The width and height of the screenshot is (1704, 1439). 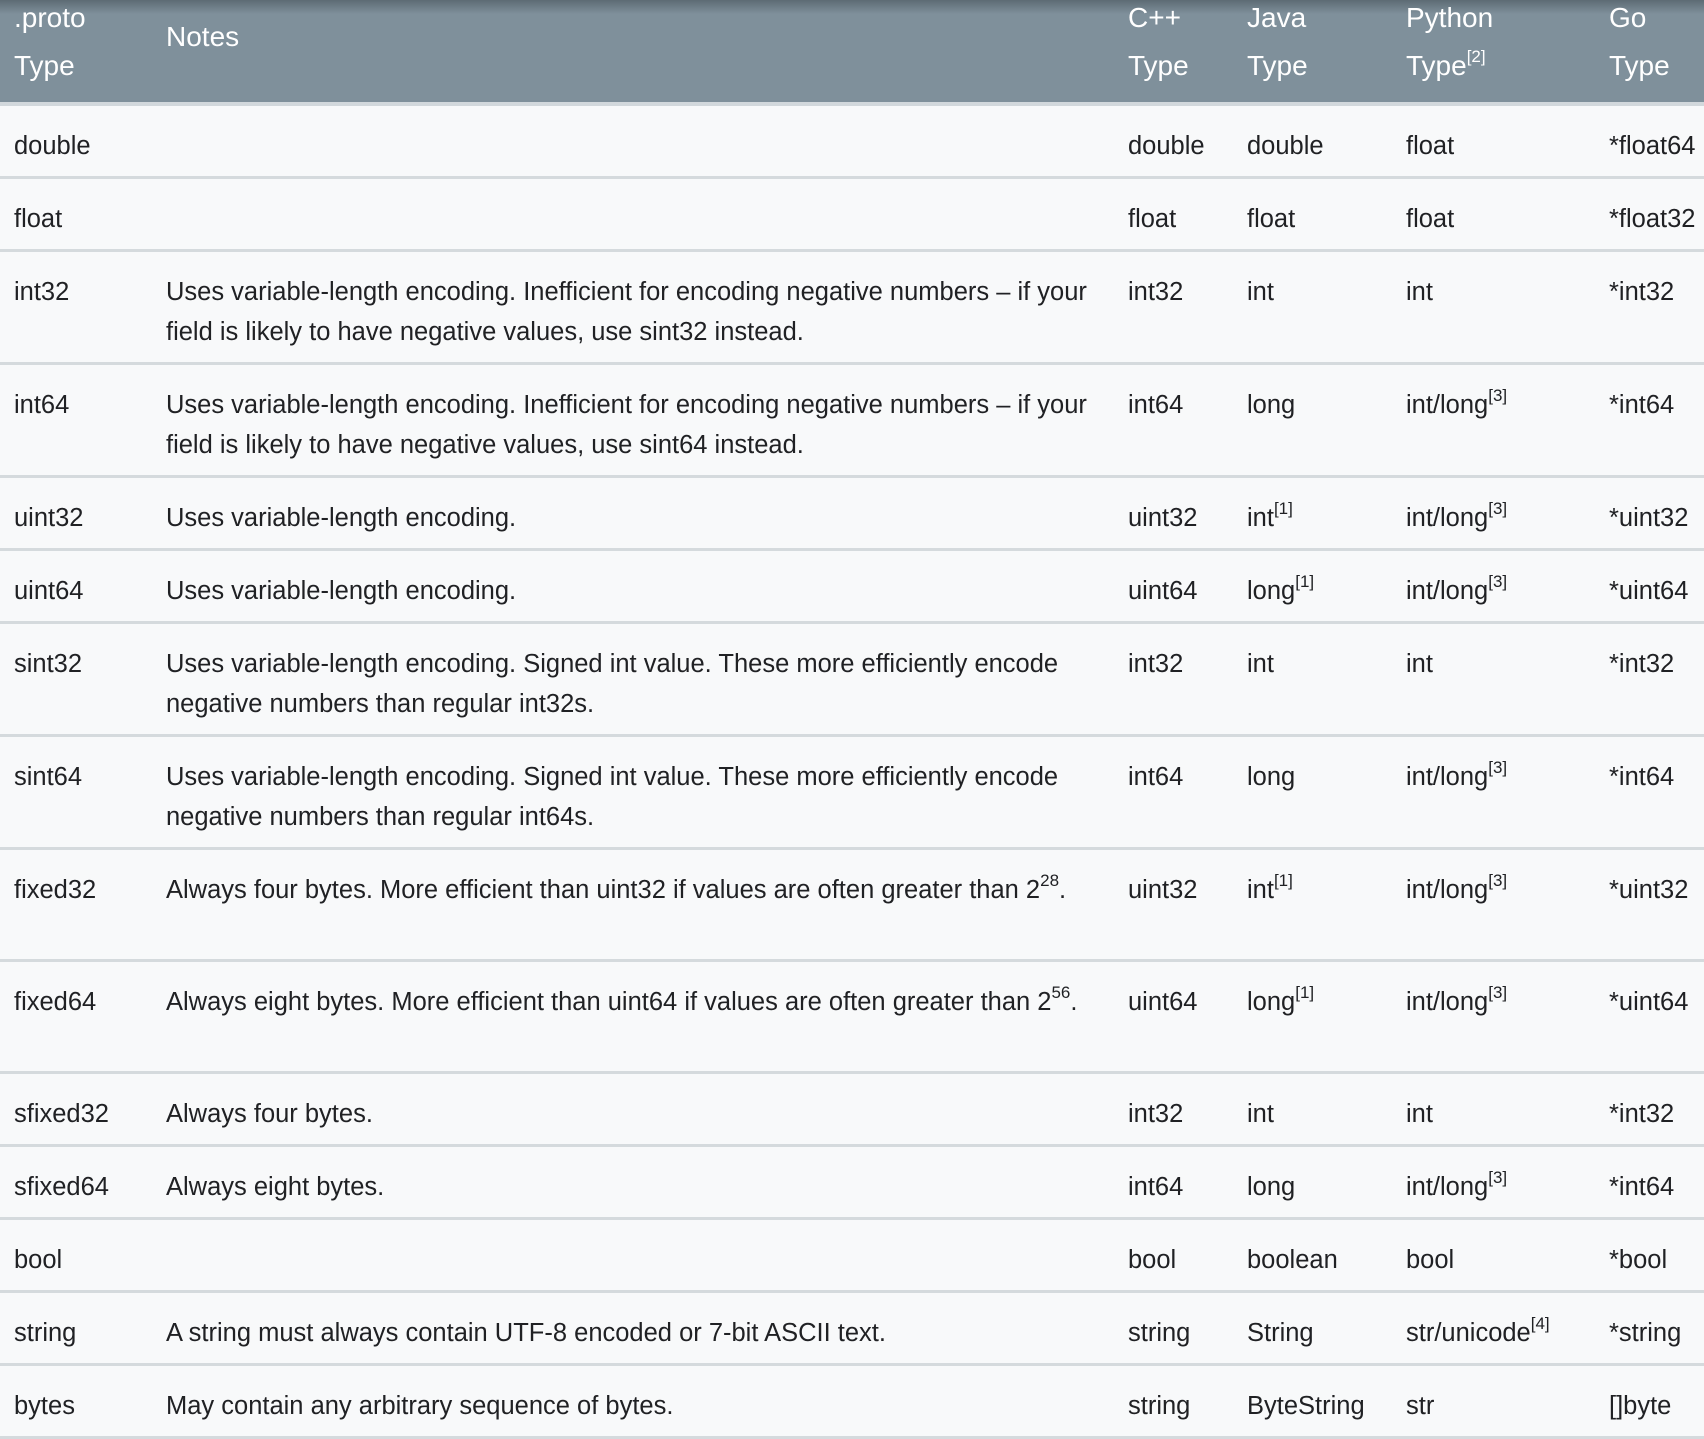 I want to click on proto-type-cell-text: int32, so click(x=42, y=292).